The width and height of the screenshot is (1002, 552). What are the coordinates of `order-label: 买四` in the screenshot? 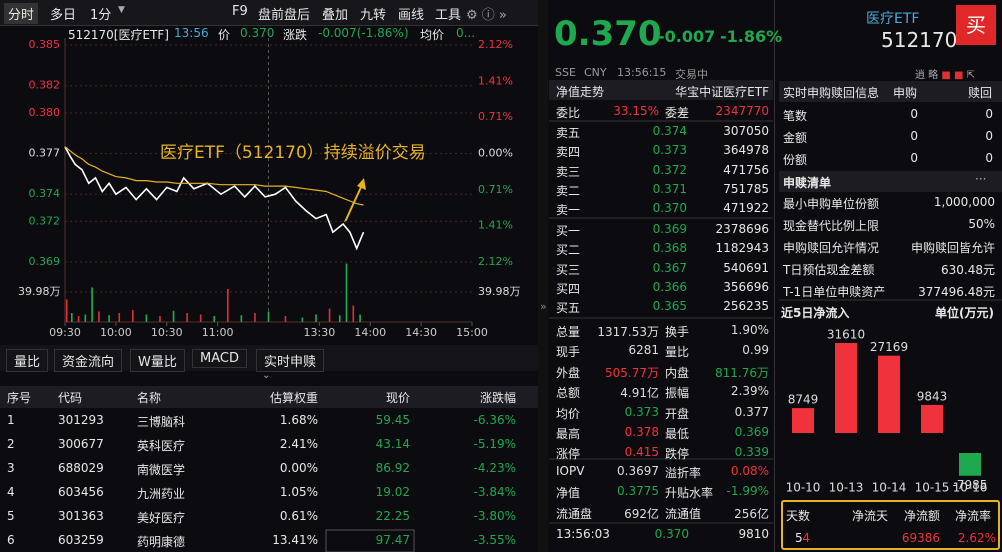 It's located at (568, 288).